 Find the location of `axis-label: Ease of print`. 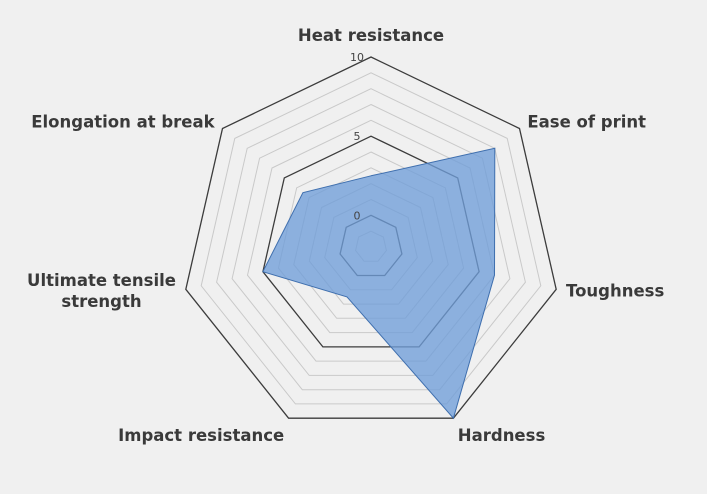

axis-label: Ease of print is located at coordinates (586, 121).